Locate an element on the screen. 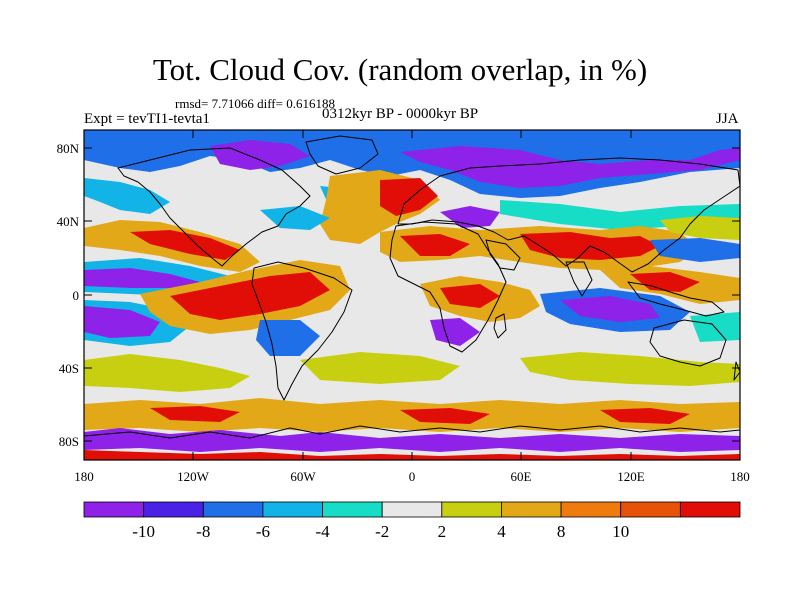  lon-tick-labels: 180 120W 60W 0 60E 120E 180 is located at coordinates (412, 476).